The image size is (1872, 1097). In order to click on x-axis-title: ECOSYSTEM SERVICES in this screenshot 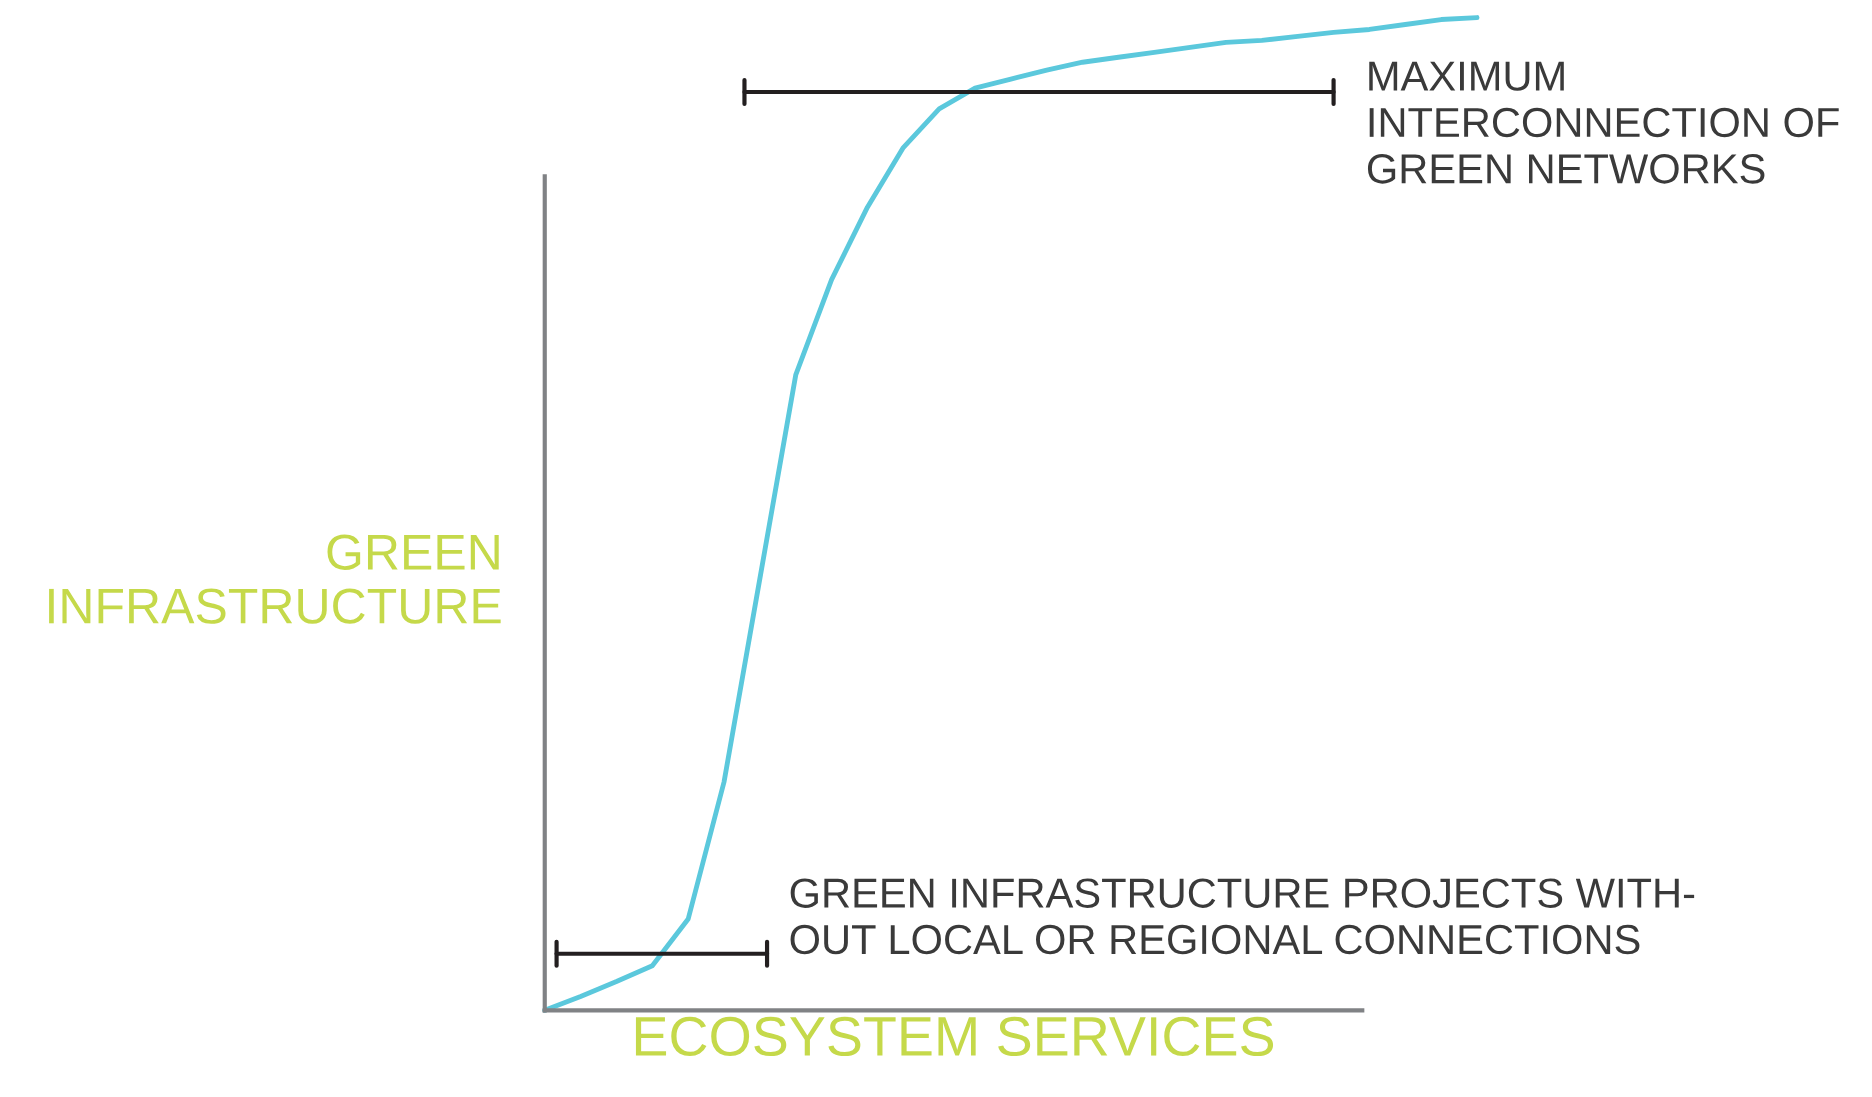, I will do `click(954, 1036)`.